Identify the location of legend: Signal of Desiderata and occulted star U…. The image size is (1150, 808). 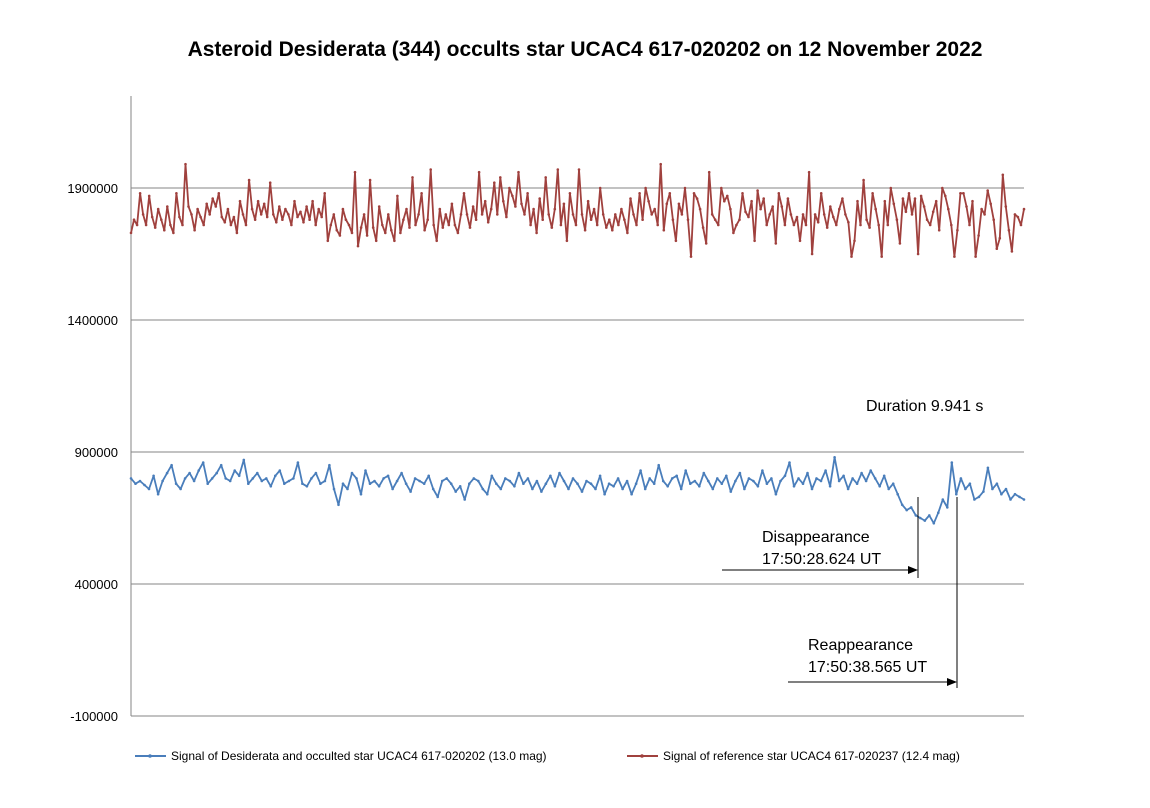
(547, 756).